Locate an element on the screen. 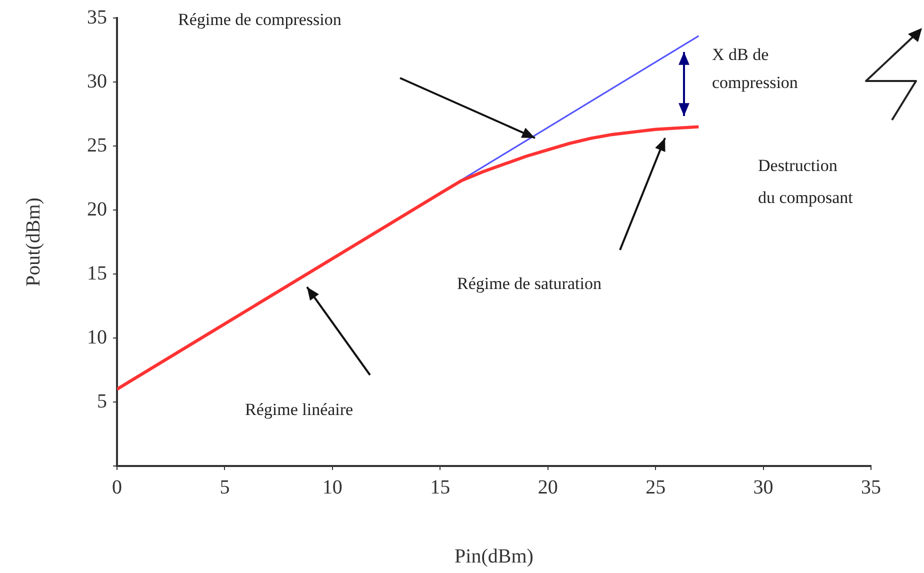 This screenshot has height=573, width=924. y-tick-label: 5 is located at coordinates (102, 401).